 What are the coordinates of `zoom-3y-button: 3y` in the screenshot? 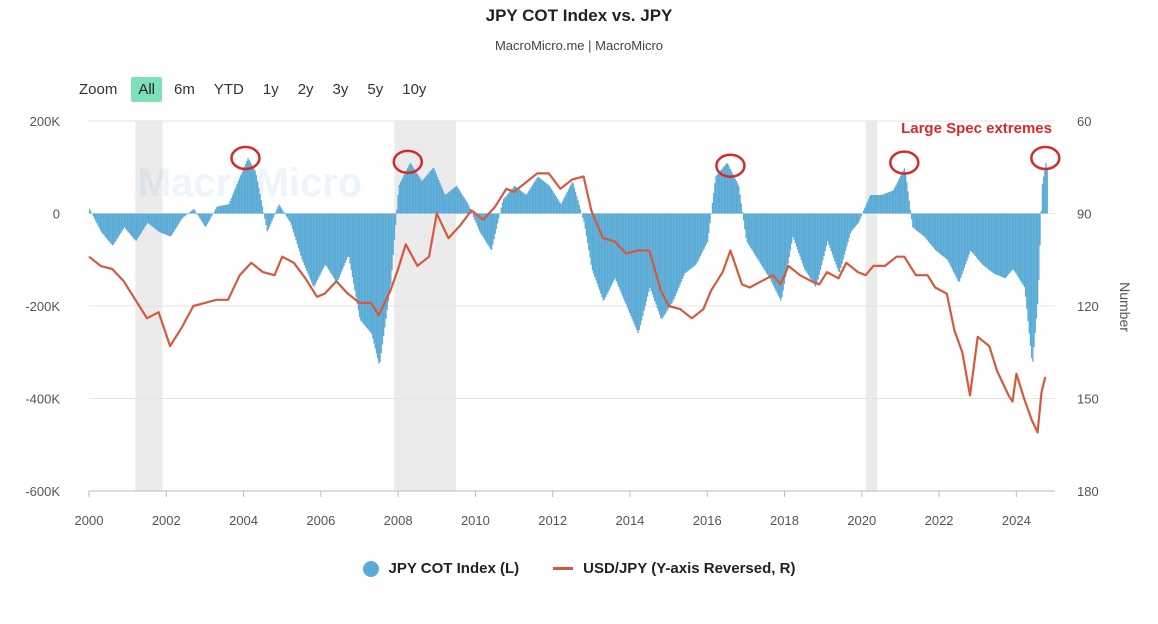 It's located at (340, 89).